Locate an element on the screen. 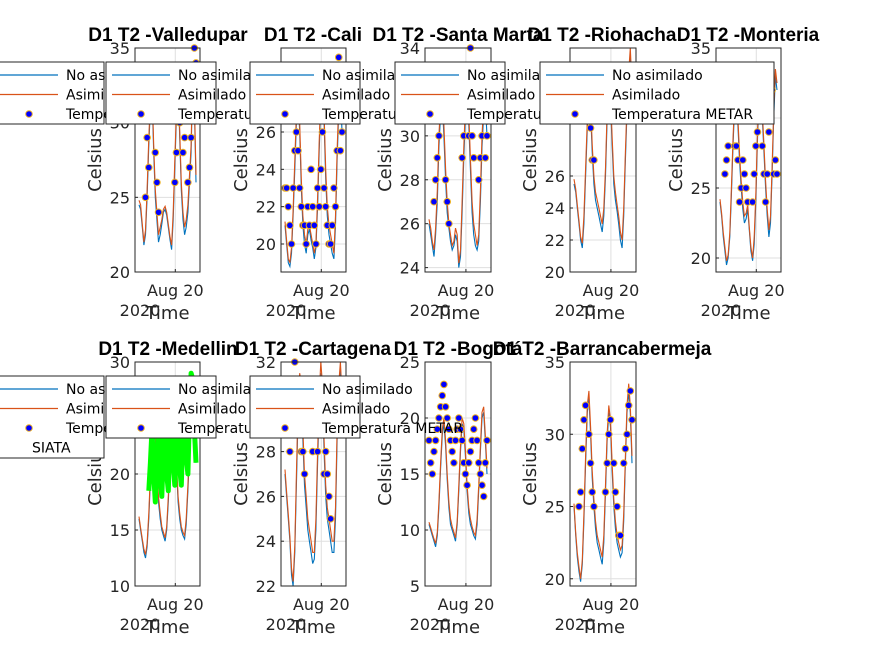 The height and width of the screenshot is (659, 891). legend-entry-label: SIATA is located at coordinates (51, 449).